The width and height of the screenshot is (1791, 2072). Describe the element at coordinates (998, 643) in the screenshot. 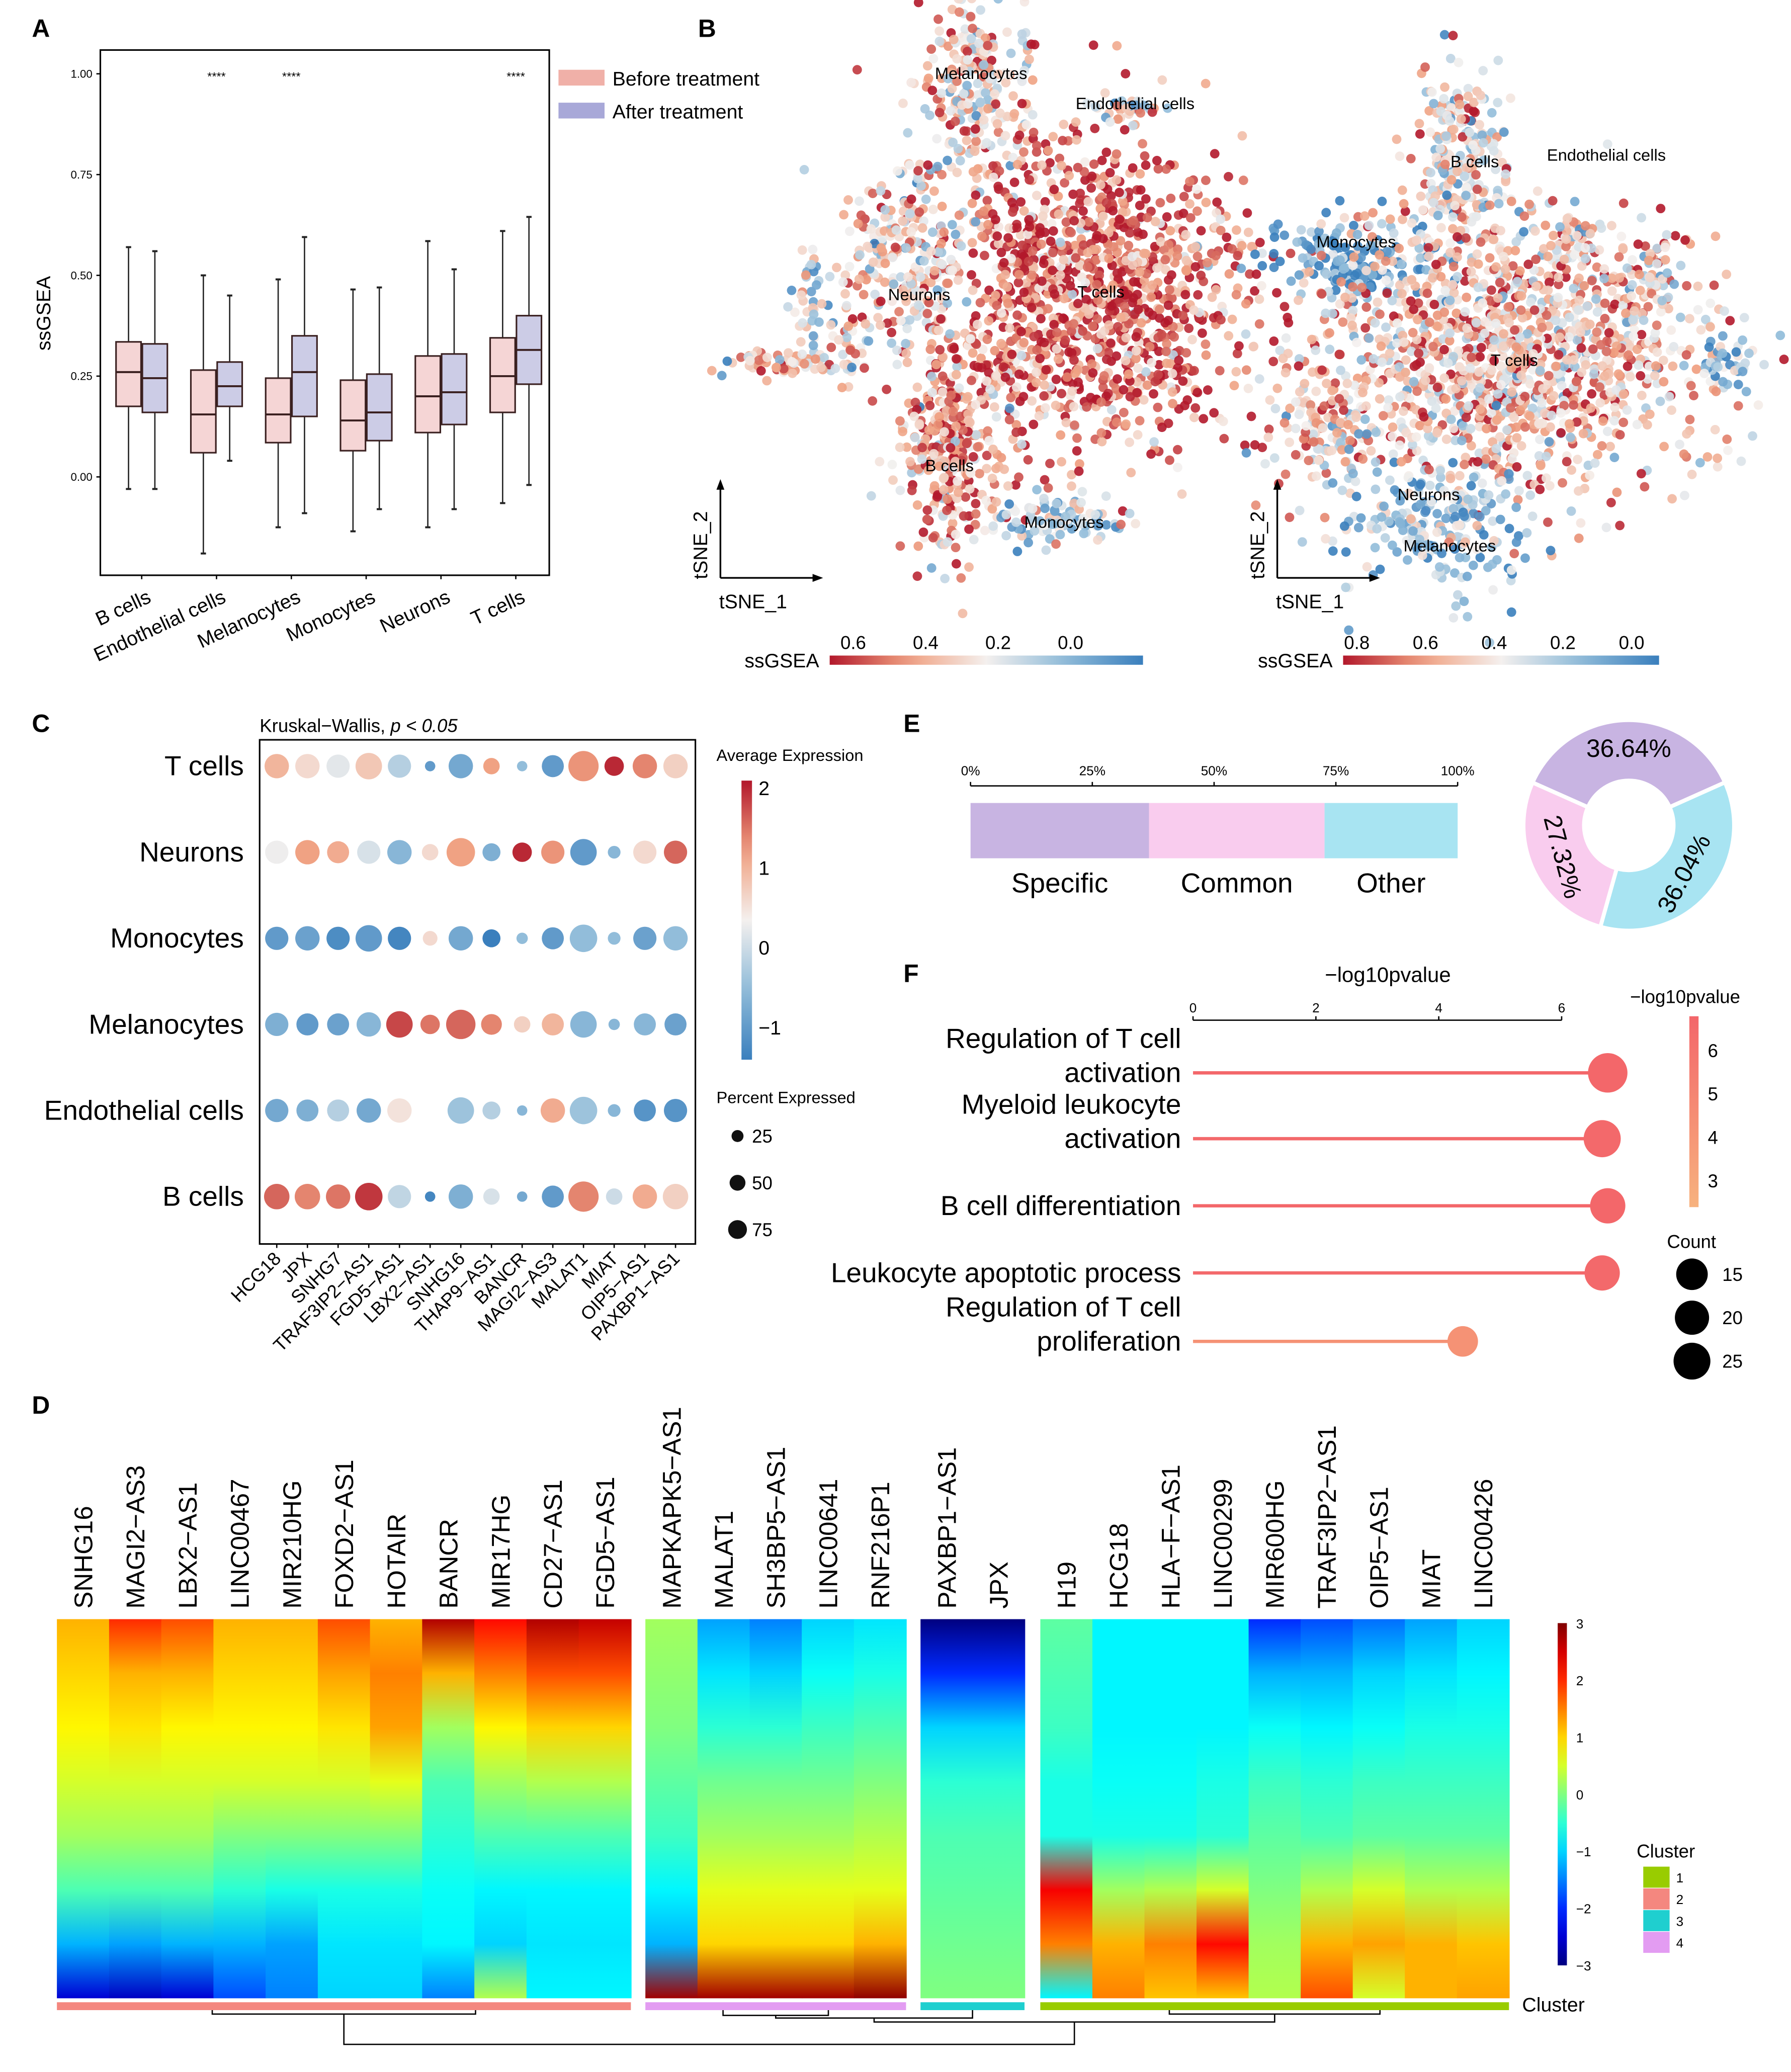

I see `colorbar-tick: 0.2` at that location.